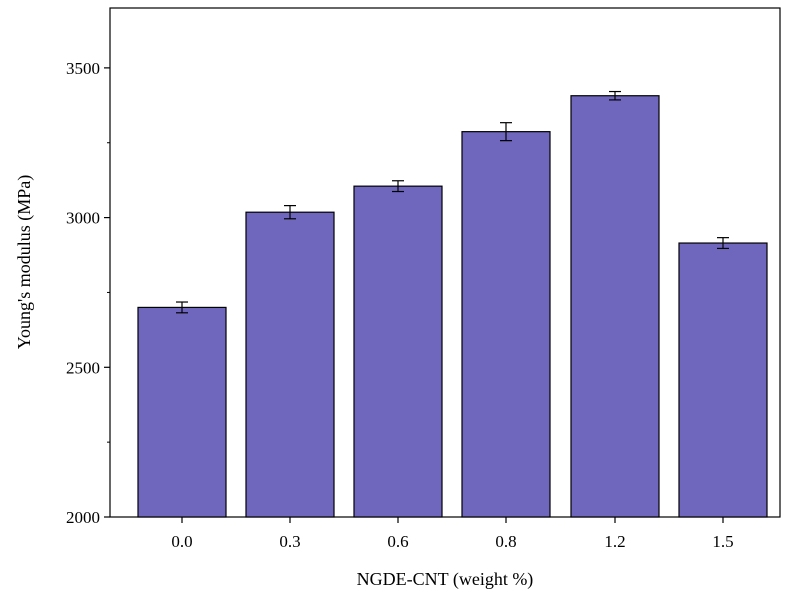 This screenshot has width=787, height=596. I want to click on bar-0.6, so click(398, 351).